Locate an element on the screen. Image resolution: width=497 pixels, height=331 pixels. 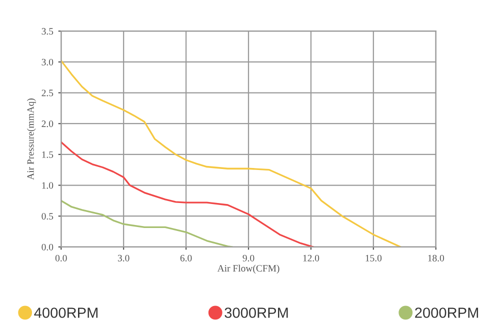
legend-label: 3000RPM is located at coordinates (256, 313).